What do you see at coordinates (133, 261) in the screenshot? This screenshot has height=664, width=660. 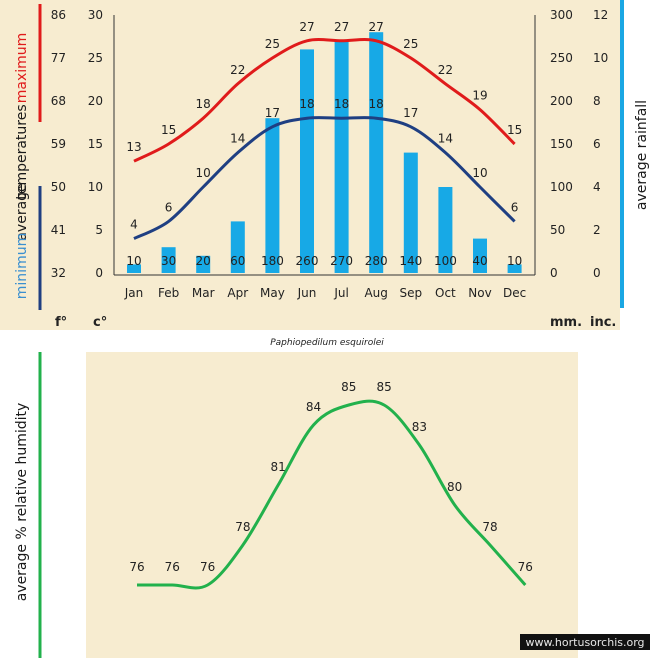 I see `rainfall-label-jan: 10` at bounding box center [133, 261].